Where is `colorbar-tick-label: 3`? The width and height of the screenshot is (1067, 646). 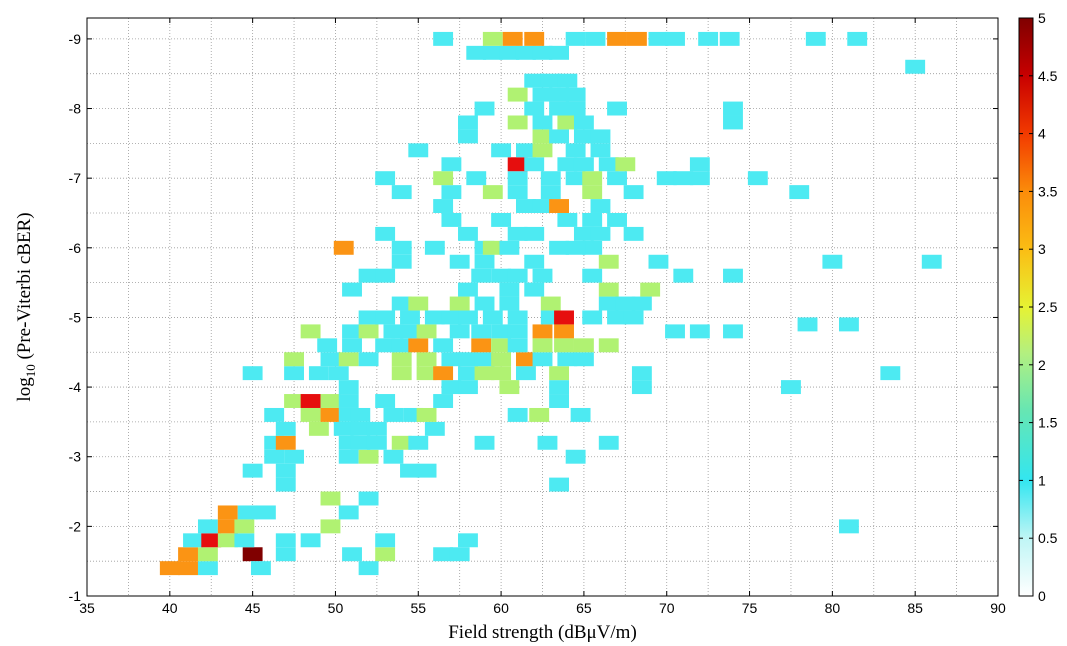 colorbar-tick-label: 3 is located at coordinates (1042, 249).